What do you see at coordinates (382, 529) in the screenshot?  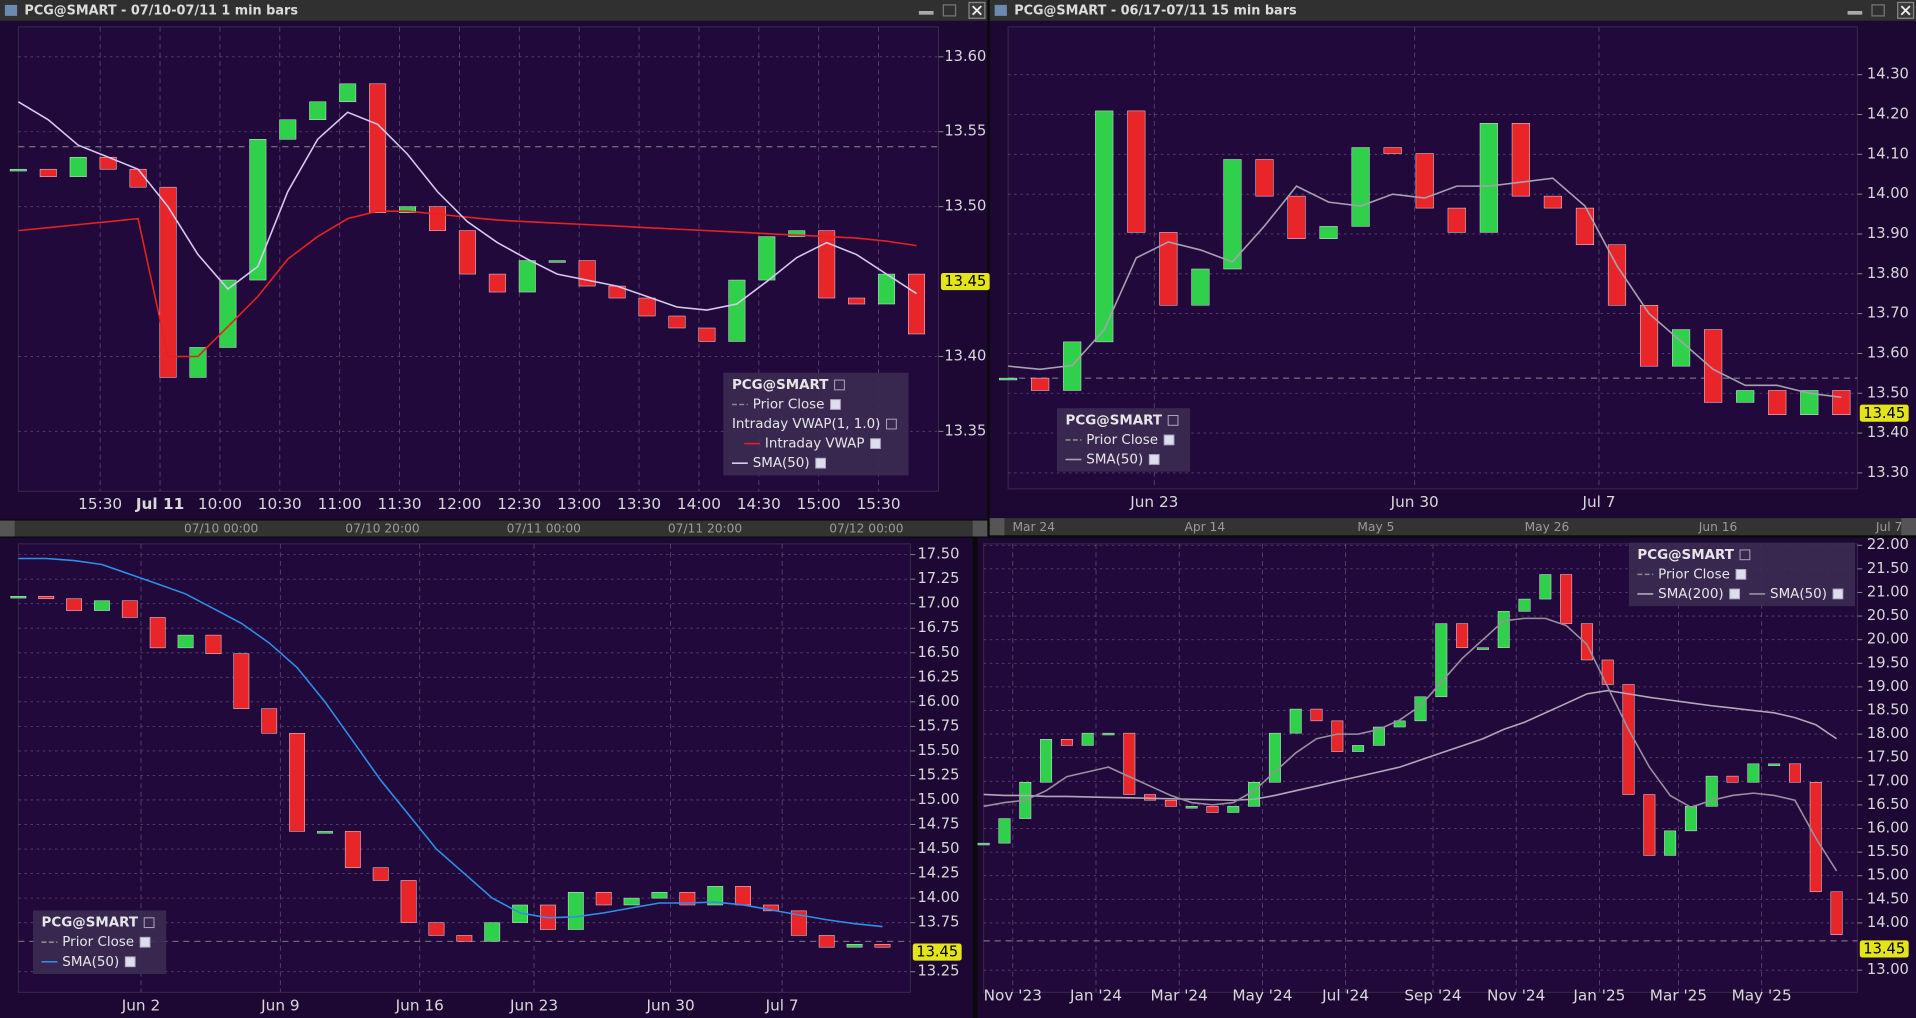 I see `scroll-label: 07/10 20:00` at bounding box center [382, 529].